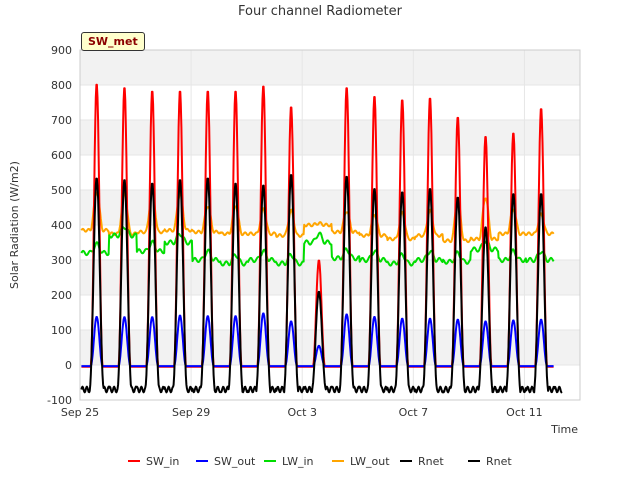  I want to click on legend-label: SW_in, so click(162, 461).